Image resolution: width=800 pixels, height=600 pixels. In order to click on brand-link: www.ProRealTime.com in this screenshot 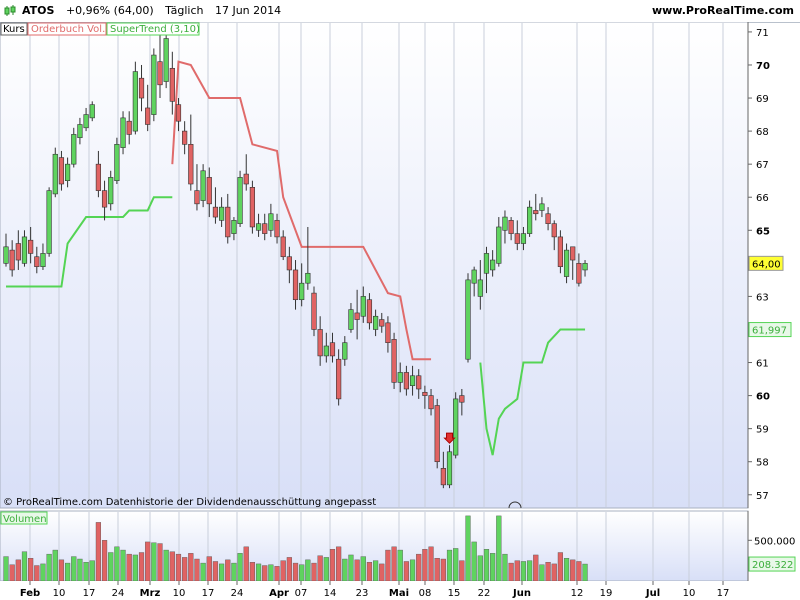, I will do `click(722, 10)`.